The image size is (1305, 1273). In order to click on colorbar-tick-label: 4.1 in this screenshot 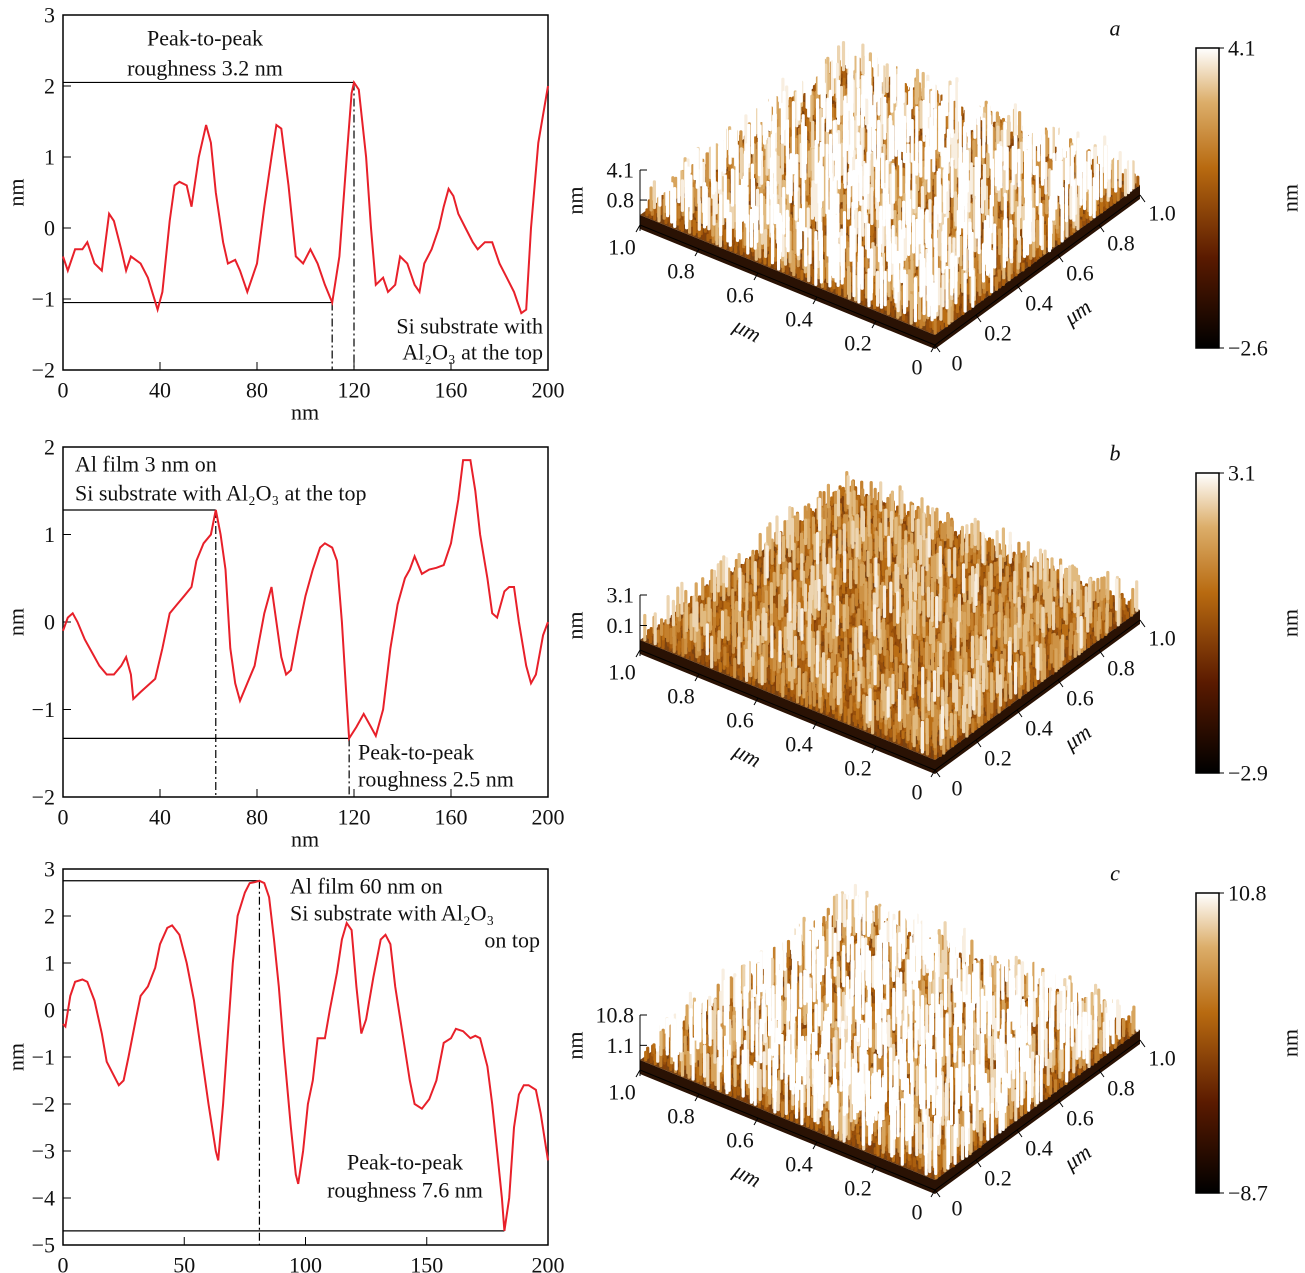, I will do `click(1242, 48)`.